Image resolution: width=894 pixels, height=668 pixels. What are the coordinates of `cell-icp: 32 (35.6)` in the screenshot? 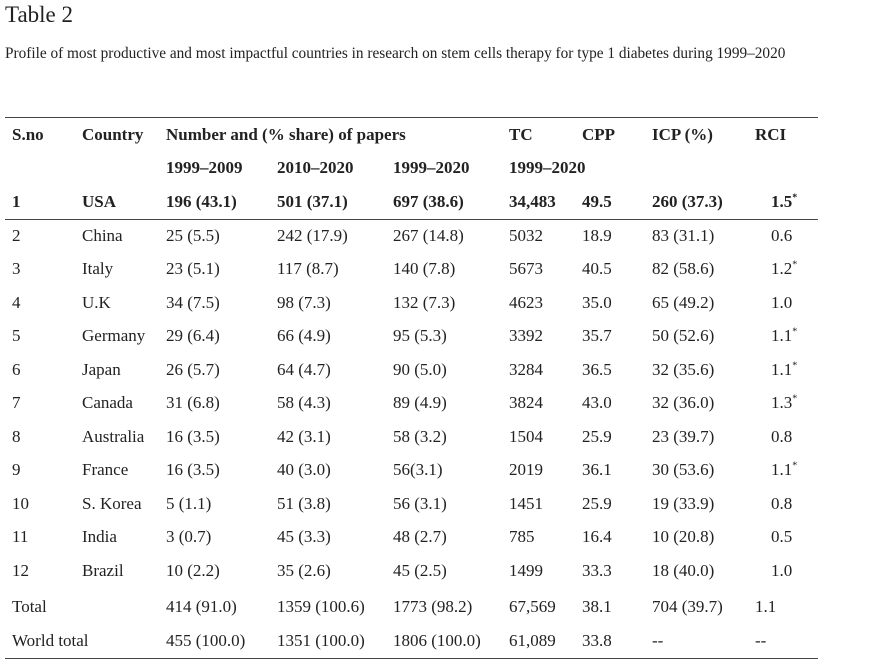 It's located at (683, 369).